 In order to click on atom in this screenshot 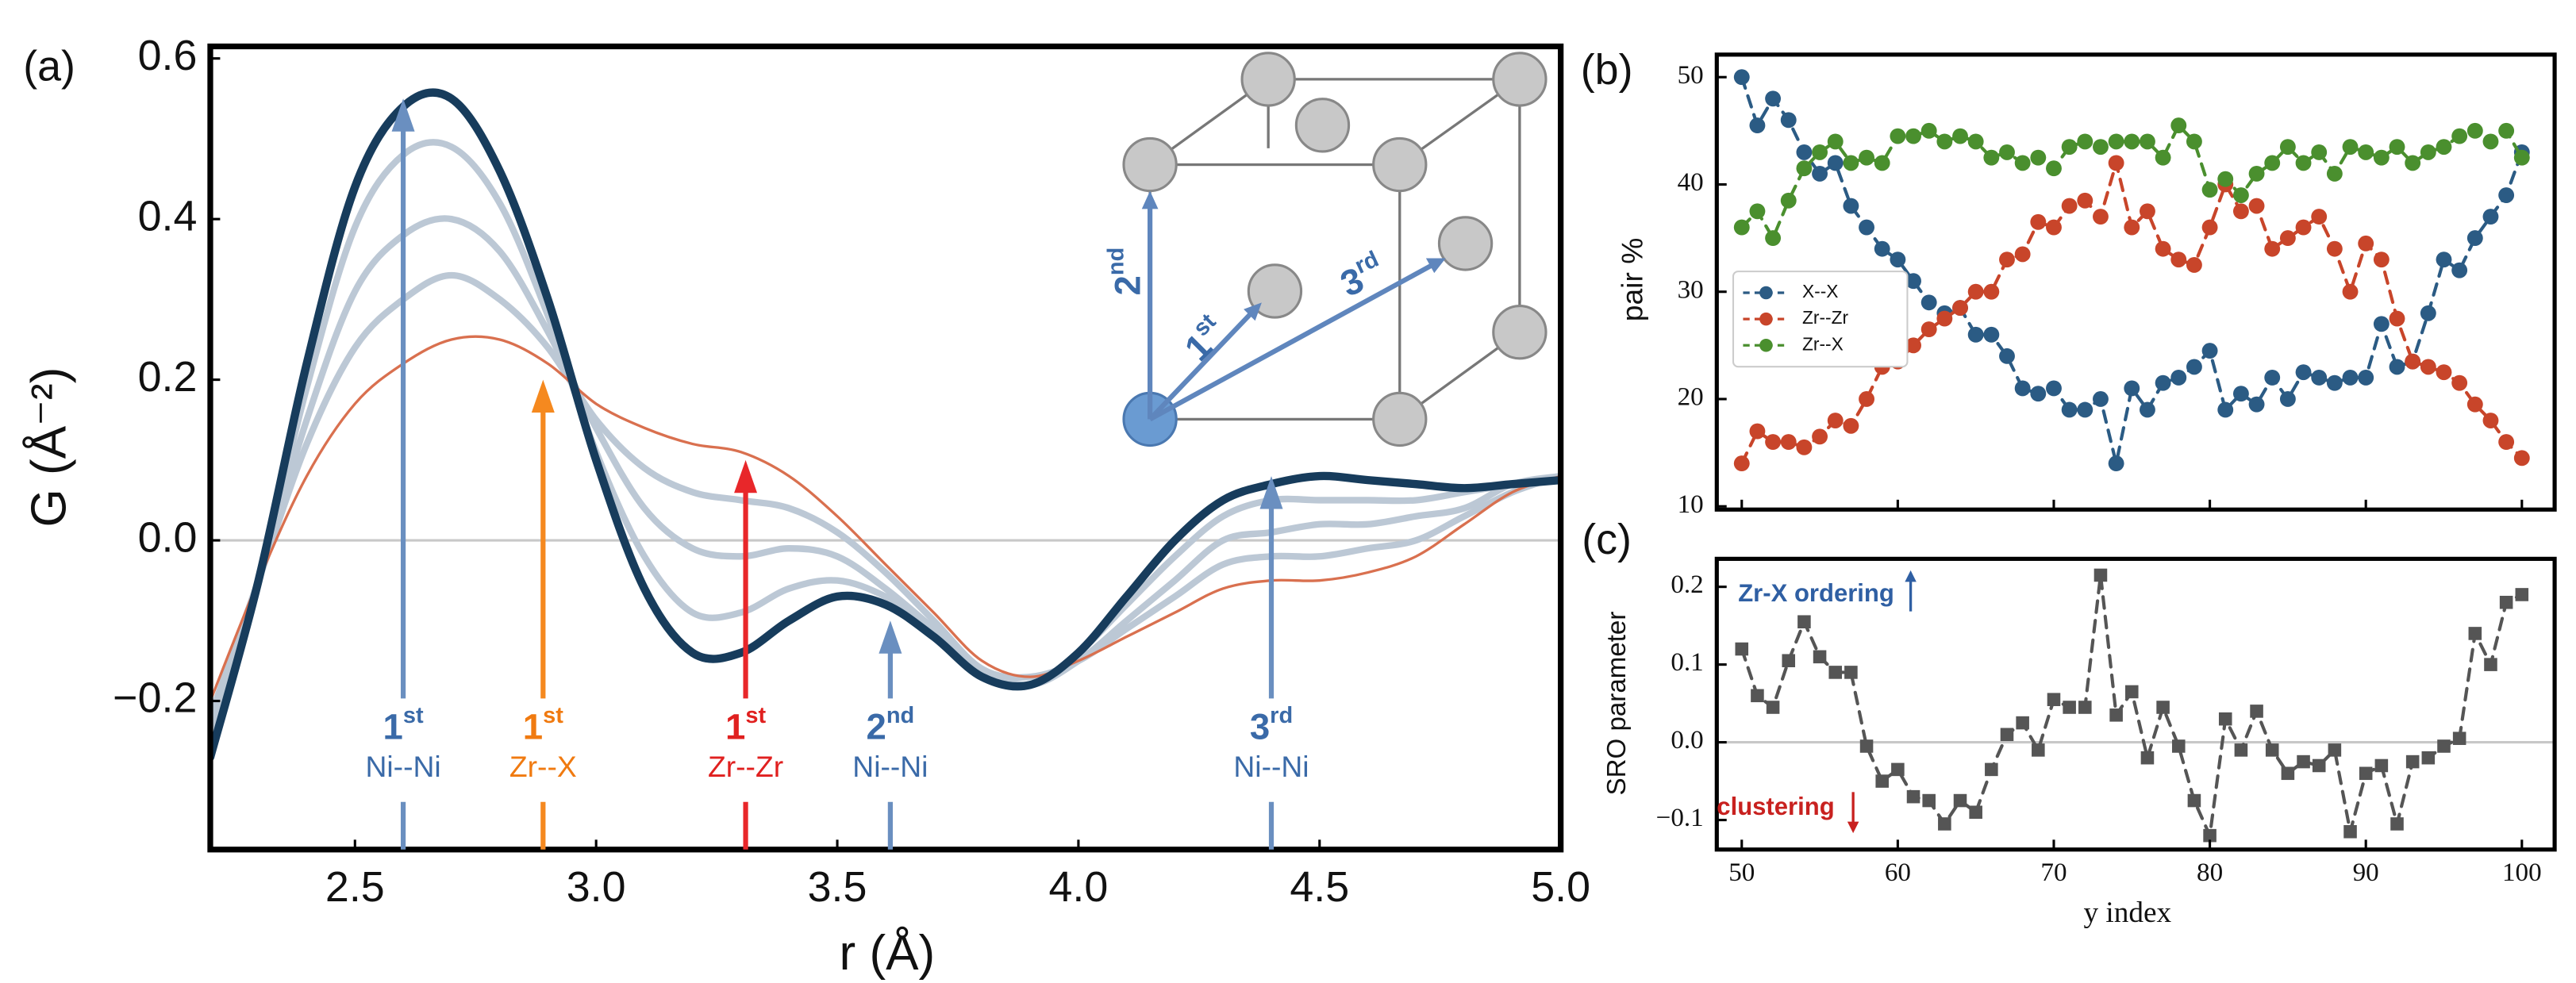, I will do `click(1520, 79)`.